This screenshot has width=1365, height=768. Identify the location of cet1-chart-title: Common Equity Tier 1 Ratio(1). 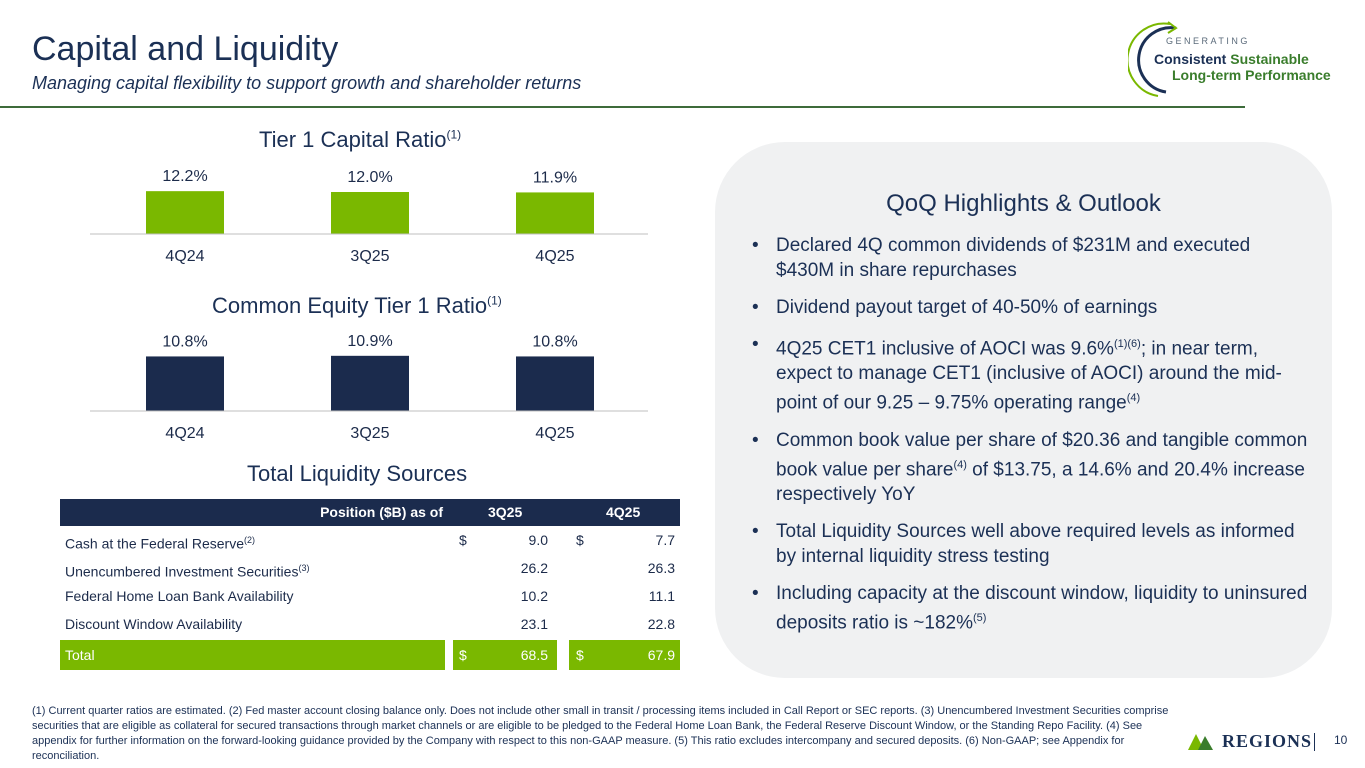
(357, 306).